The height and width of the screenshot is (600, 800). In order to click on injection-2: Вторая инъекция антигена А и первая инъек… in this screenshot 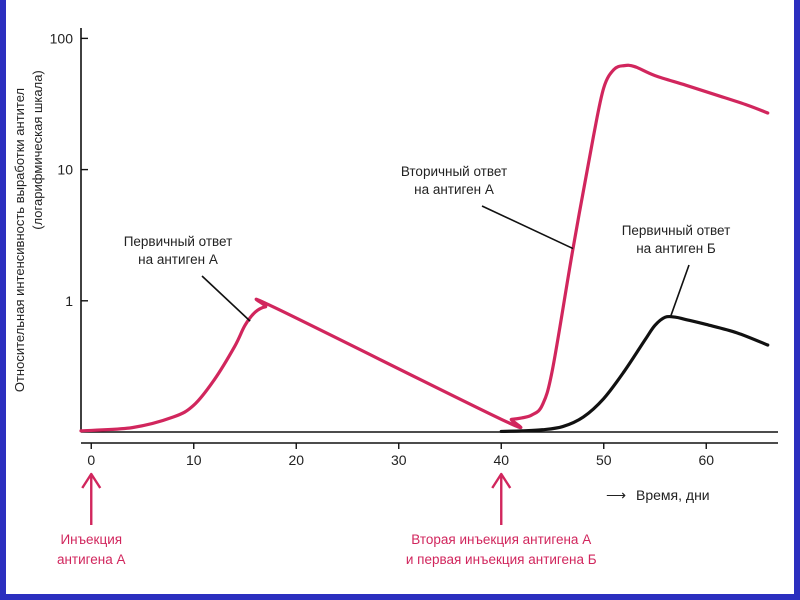, I will do `click(501, 519)`.